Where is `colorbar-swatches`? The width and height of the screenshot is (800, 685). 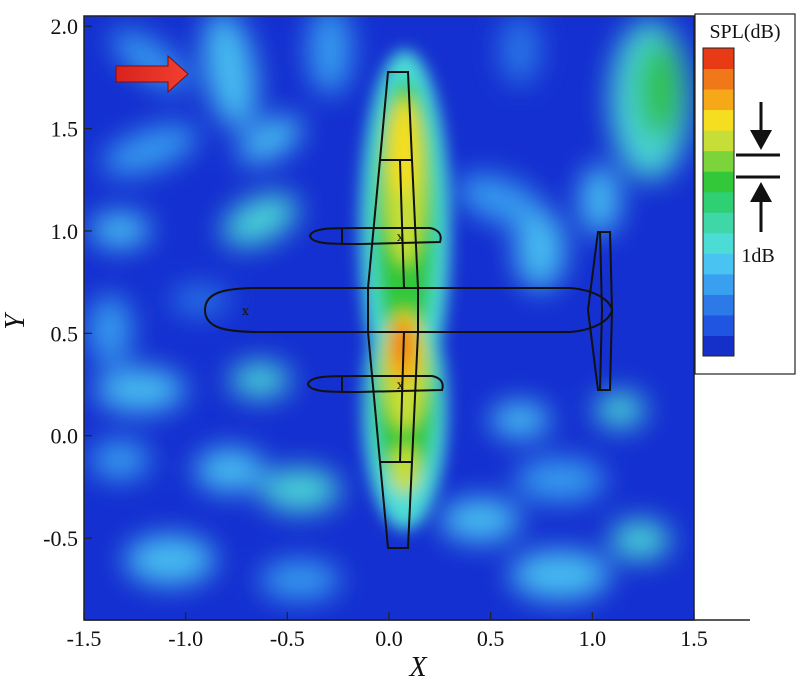
colorbar-swatches is located at coordinates (718, 202).